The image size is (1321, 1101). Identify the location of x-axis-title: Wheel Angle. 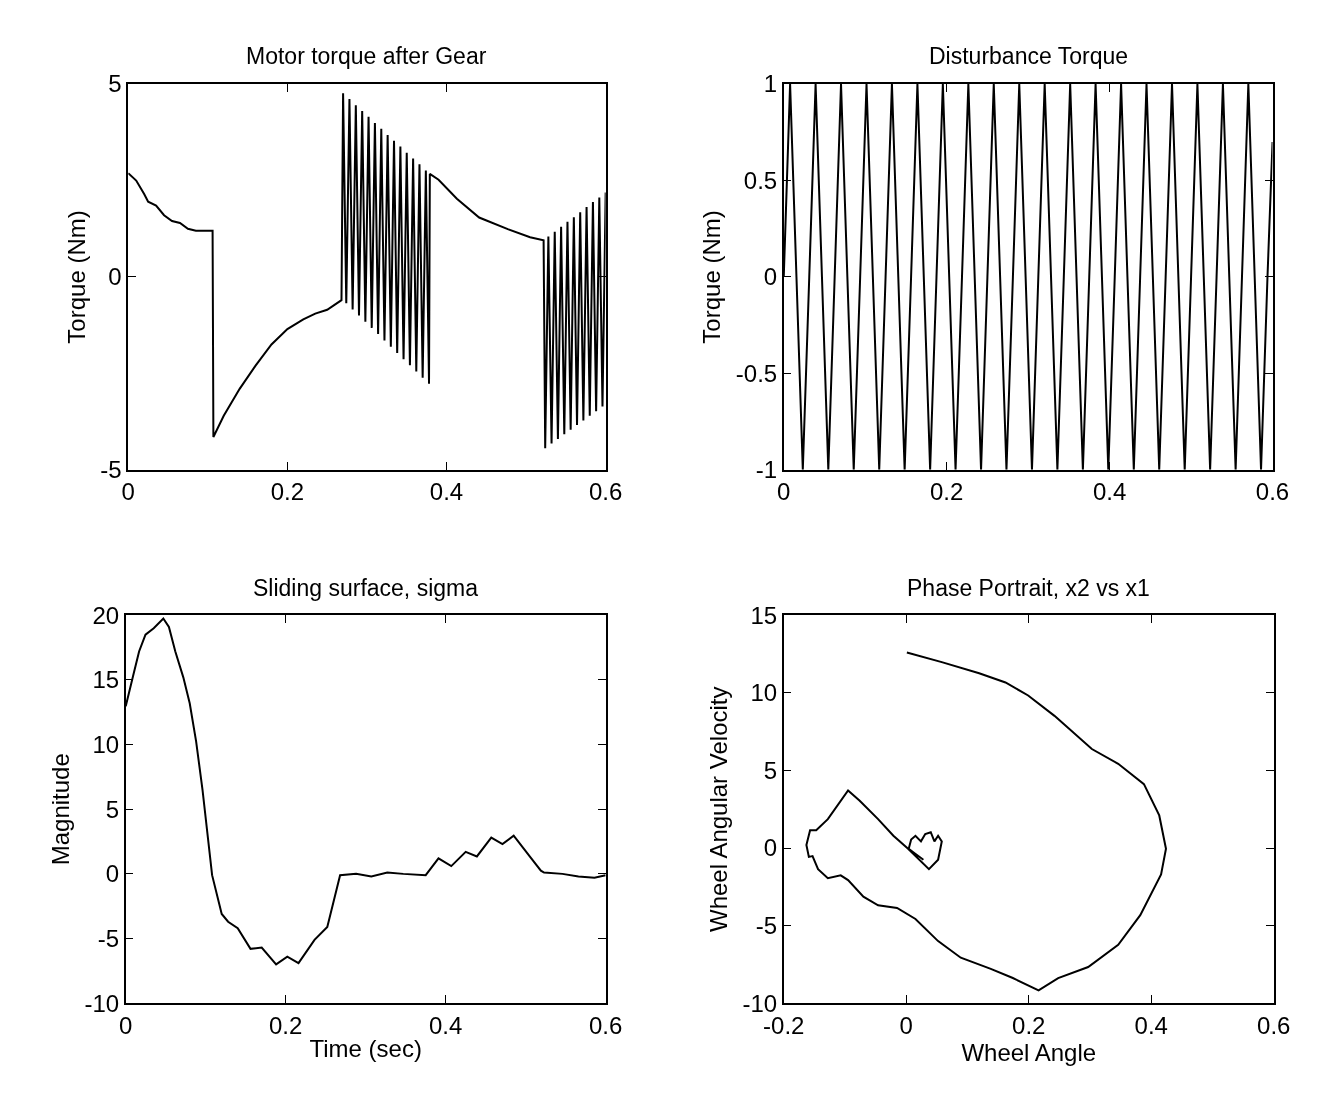
(1029, 1052).